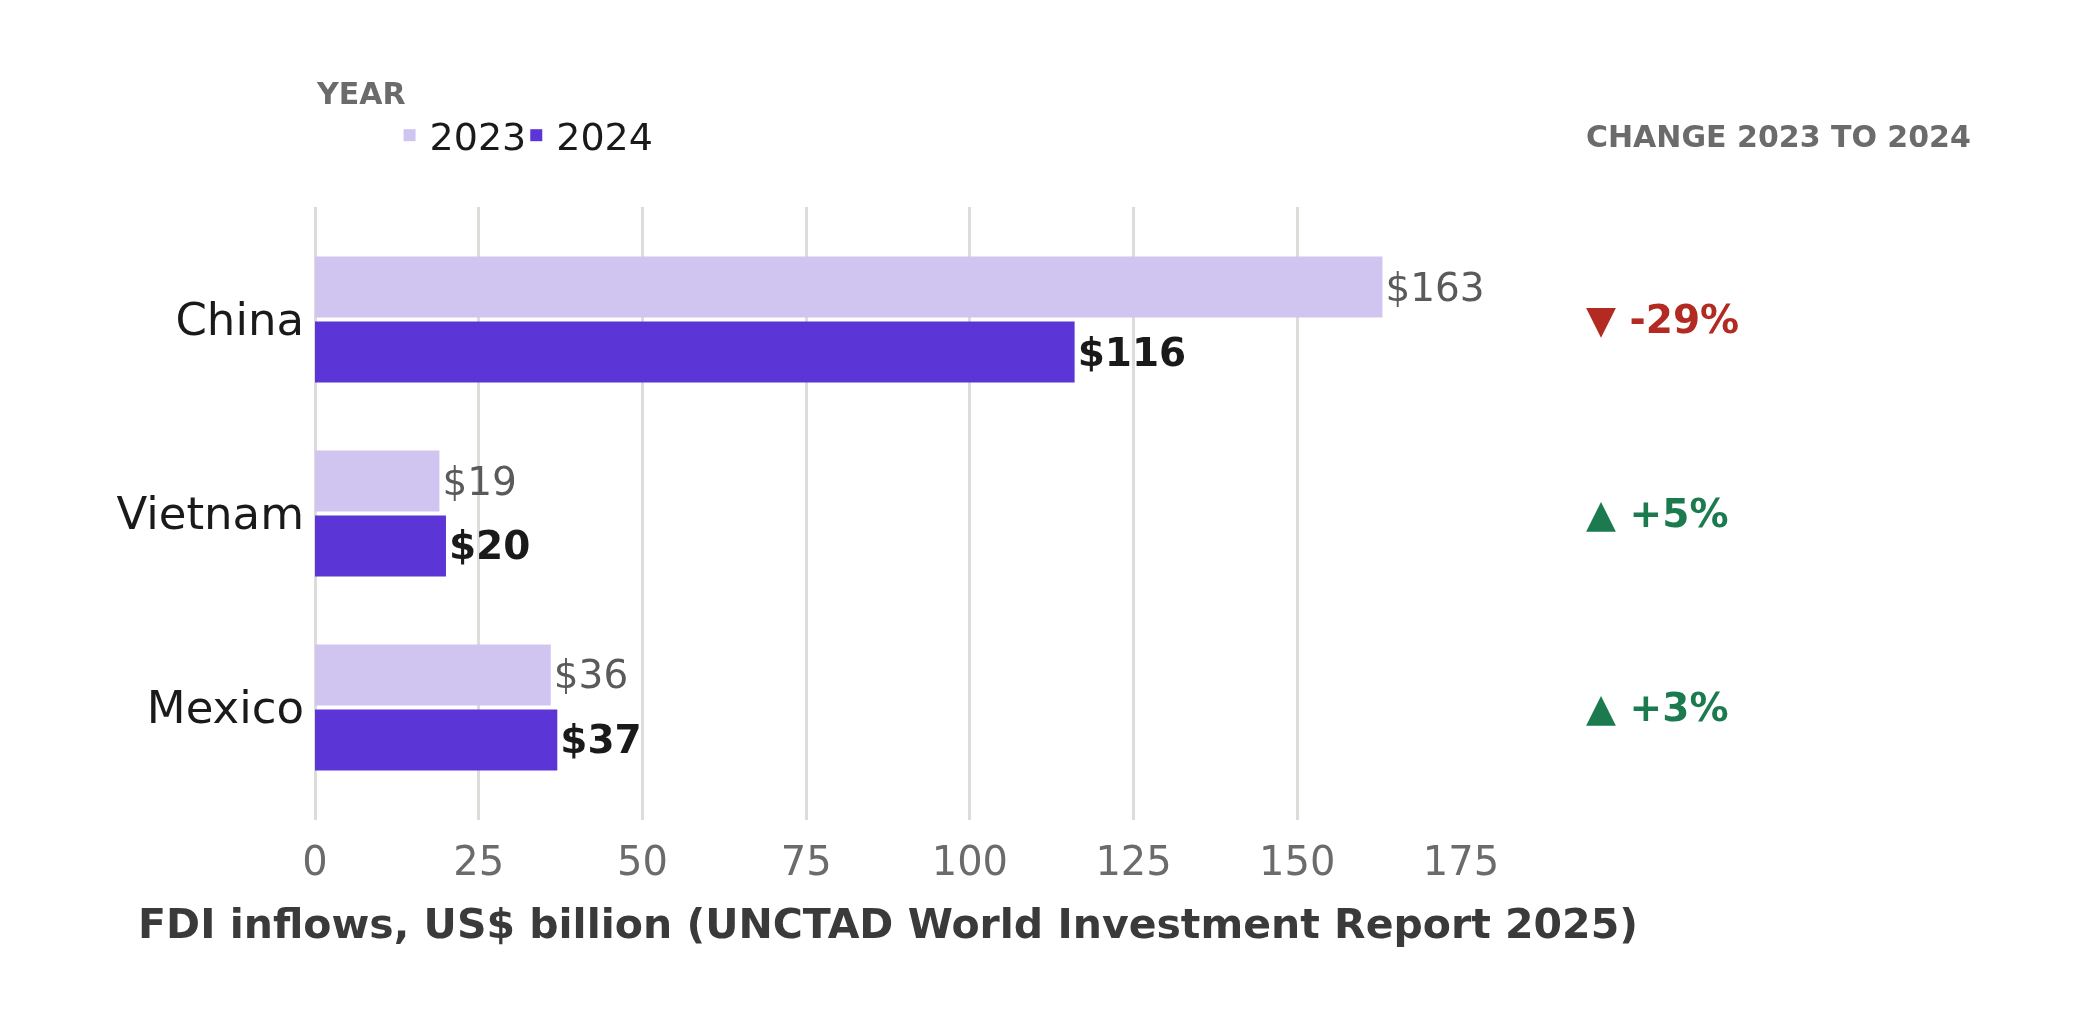 The height and width of the screenshot is (1030, 2100). Describe the element at coordinates (1461, 861) in the screenshot. I see `x-tick-label: 175` at that location.